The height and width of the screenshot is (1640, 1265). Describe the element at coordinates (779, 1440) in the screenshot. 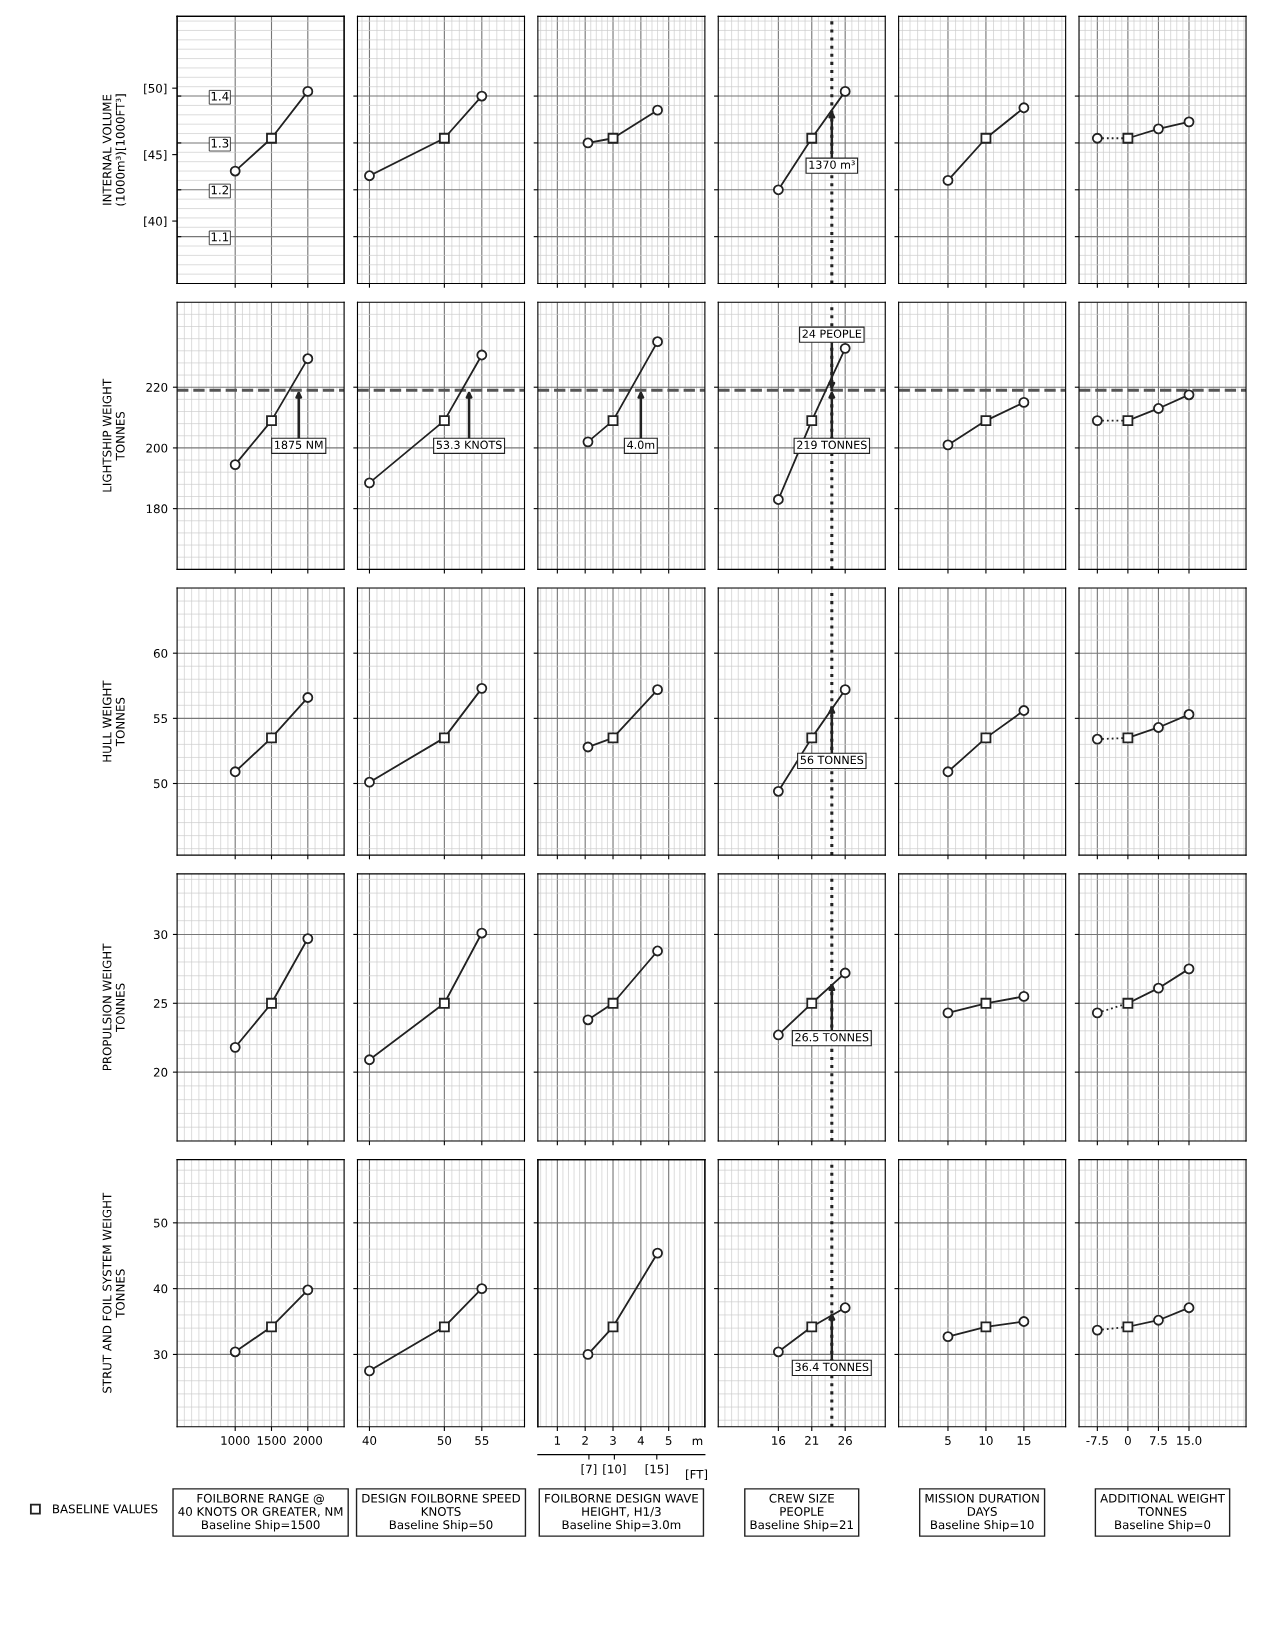

I see `x-tick-label: 16` at that location.